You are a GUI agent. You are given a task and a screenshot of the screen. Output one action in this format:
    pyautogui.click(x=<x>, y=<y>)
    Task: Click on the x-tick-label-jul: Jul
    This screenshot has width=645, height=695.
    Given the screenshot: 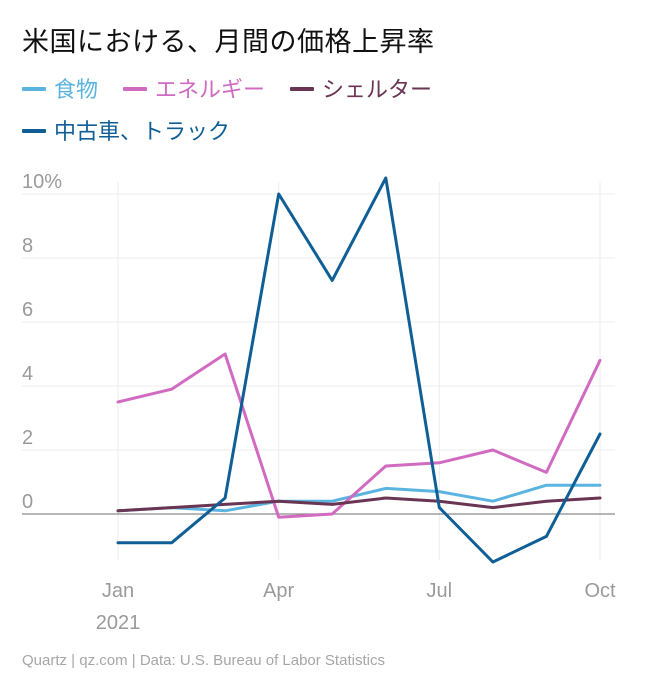 What is the action you would take?
    pyautogui.click(x=440, y=591)
    